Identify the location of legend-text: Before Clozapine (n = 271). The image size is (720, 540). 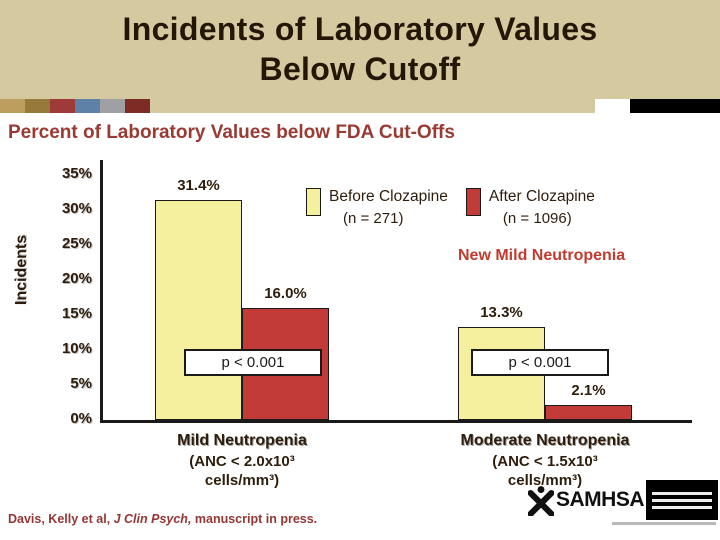
(388, 208).